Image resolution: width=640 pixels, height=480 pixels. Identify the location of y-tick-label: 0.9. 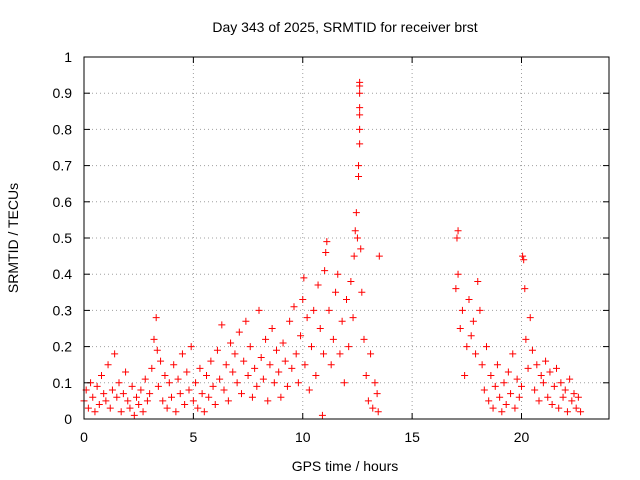
(63, 93).